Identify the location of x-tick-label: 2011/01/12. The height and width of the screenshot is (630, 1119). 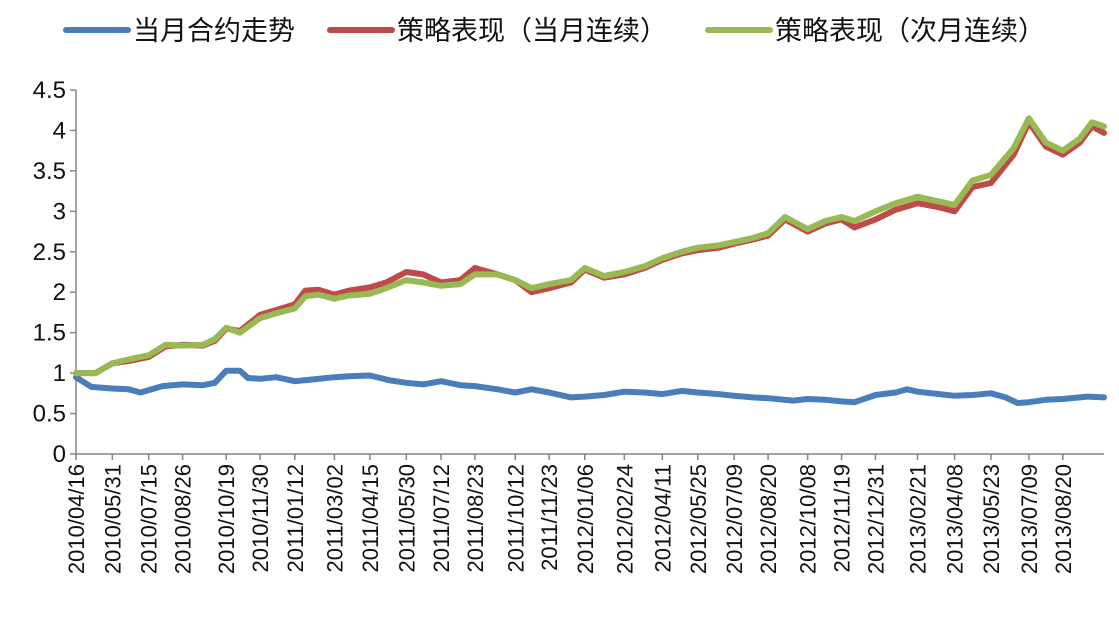
(295, 518).